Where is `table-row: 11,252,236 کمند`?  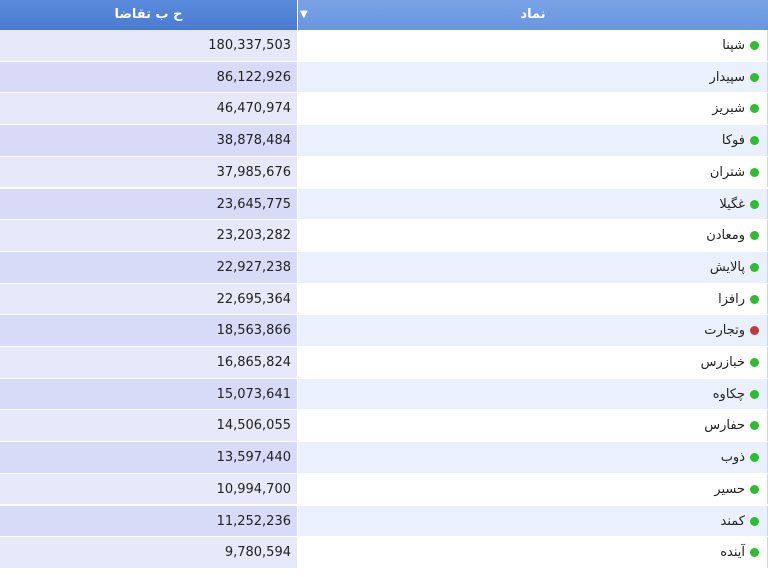
table-row: 11,252,236 کمند is located at coordinates (384, 521).